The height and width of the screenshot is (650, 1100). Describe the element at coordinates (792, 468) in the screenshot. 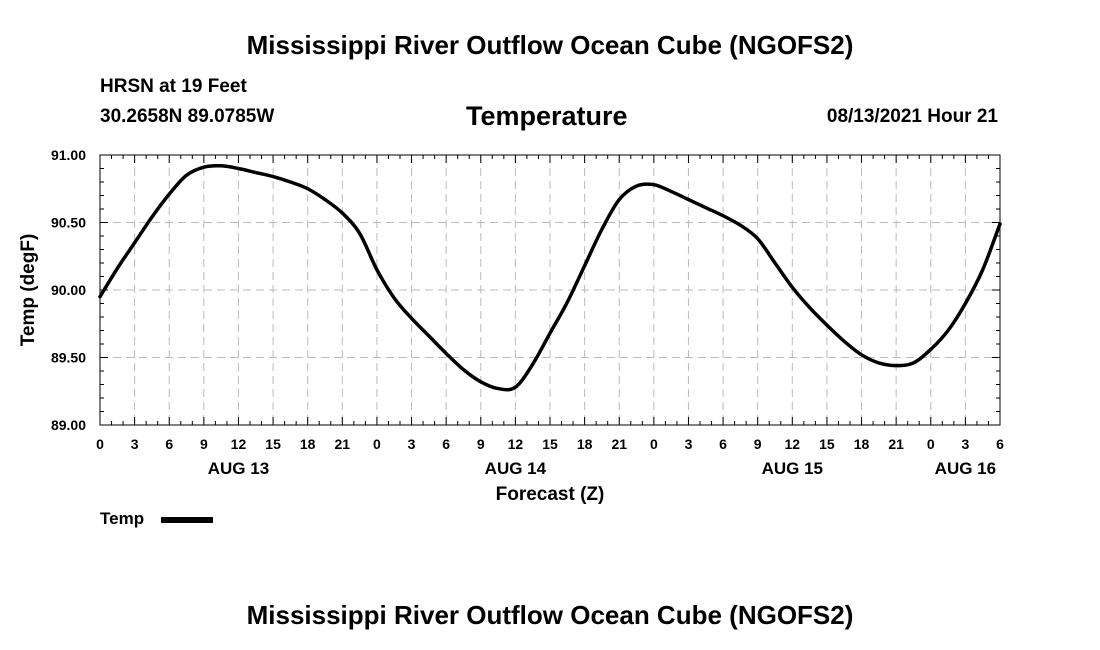

I see `date-label: AUG 15` at that location.